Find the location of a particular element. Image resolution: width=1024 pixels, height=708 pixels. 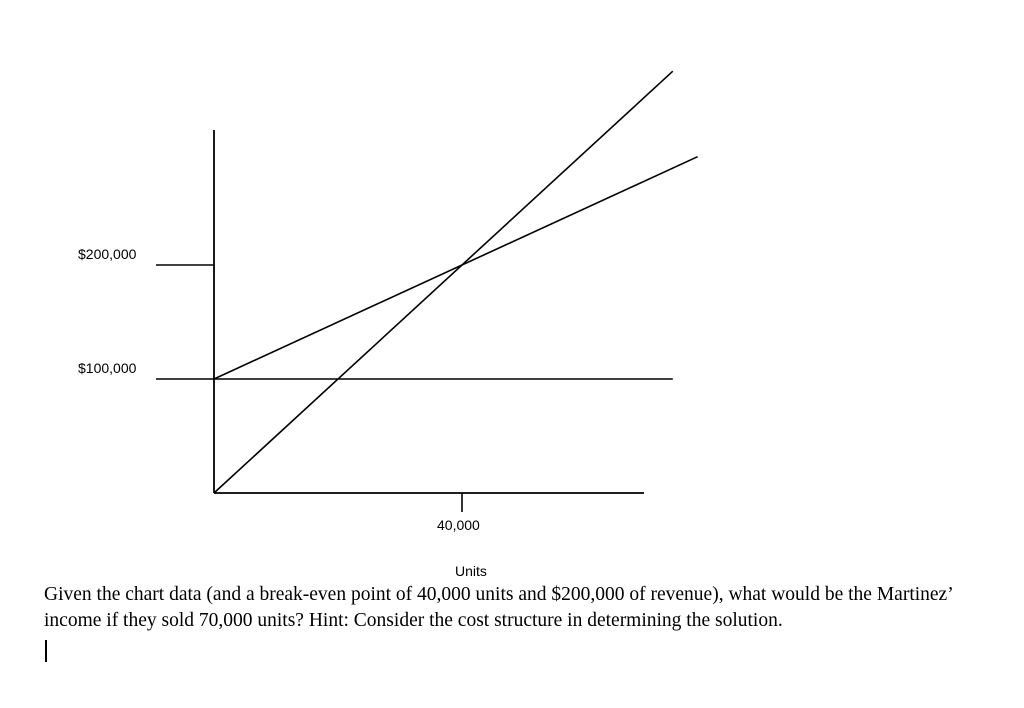

chart-ticks is located at coordinates (309, 388).